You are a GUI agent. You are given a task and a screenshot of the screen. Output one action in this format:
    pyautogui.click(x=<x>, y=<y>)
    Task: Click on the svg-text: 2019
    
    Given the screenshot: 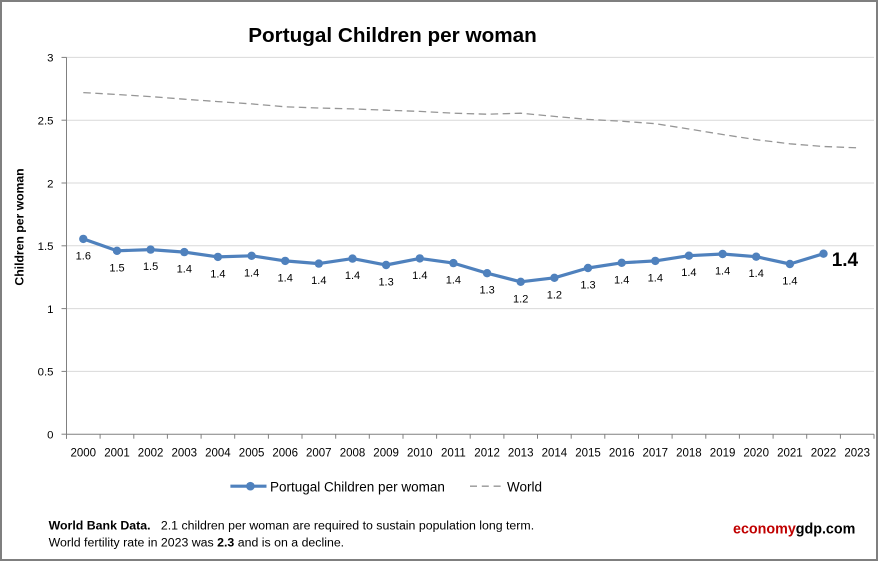 What is the action you would take?
    pyautogui.click(x=723, y=454)
    